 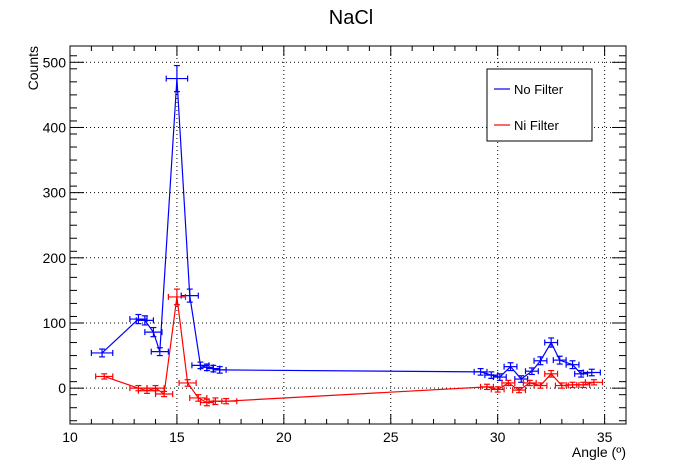 I want to click on x-tick-label: 25, so click(x=391, y=437).